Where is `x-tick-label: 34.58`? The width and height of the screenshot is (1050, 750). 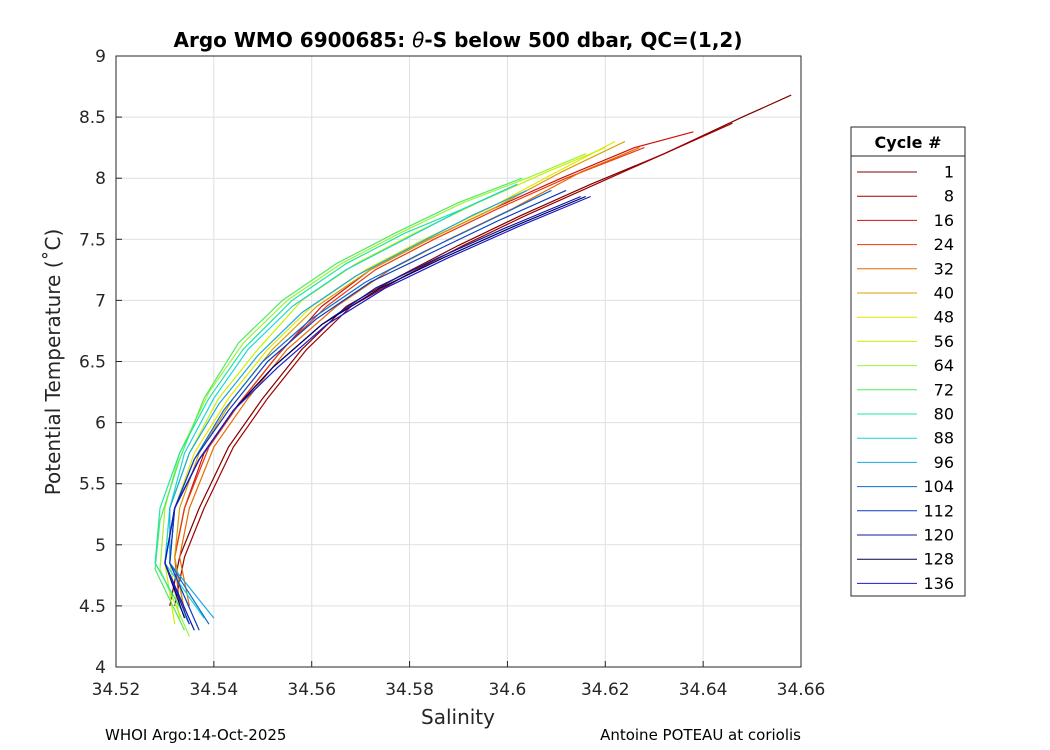
x-tick-label: 34.58 is located at coordinates (409, 690).